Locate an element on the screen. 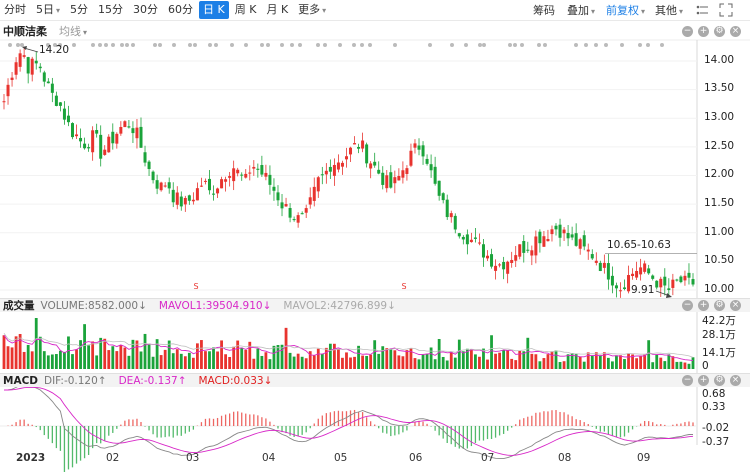 The image size is (750, 472). period-tab-minute: 分时 is located at coordinates (15, 9).